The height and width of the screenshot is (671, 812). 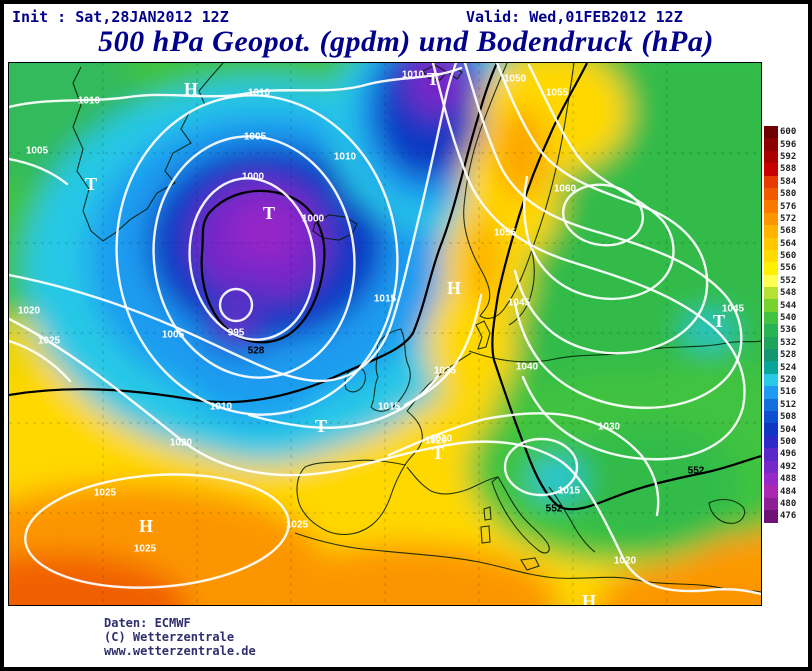 What do you see at coordinates (441, 439) in the screenshot?
I see `isobar-value-label: 1030` at bounding box center [441, 439].